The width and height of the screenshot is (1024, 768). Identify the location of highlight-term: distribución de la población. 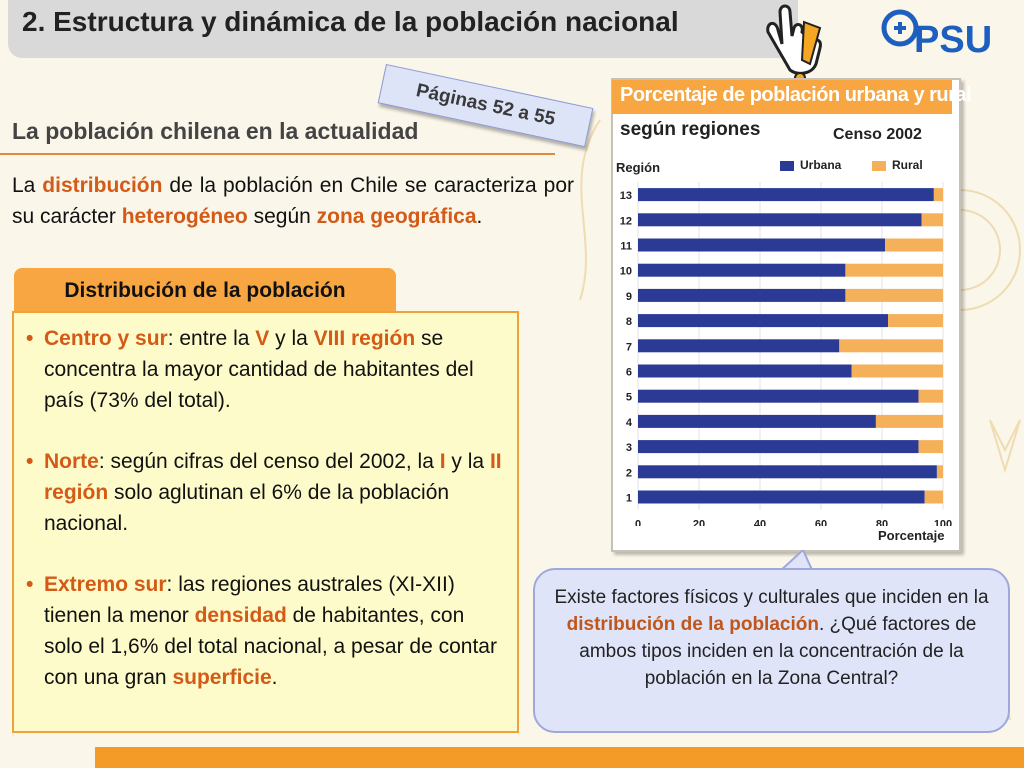
(692, 624).